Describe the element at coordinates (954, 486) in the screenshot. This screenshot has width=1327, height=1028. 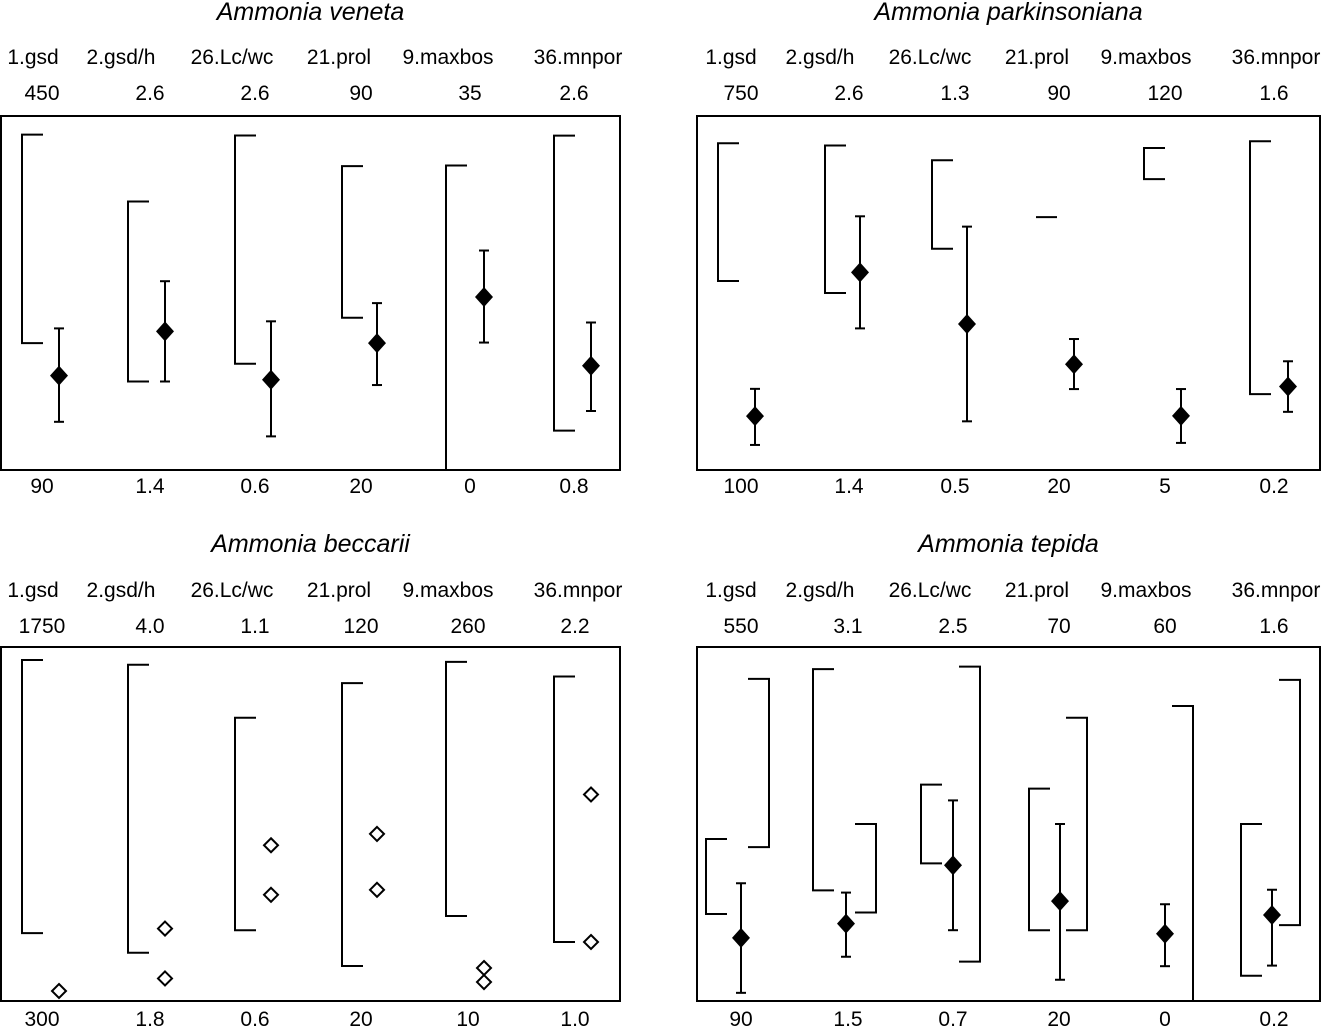
I see `min-tick-label: 0.5` at that location.